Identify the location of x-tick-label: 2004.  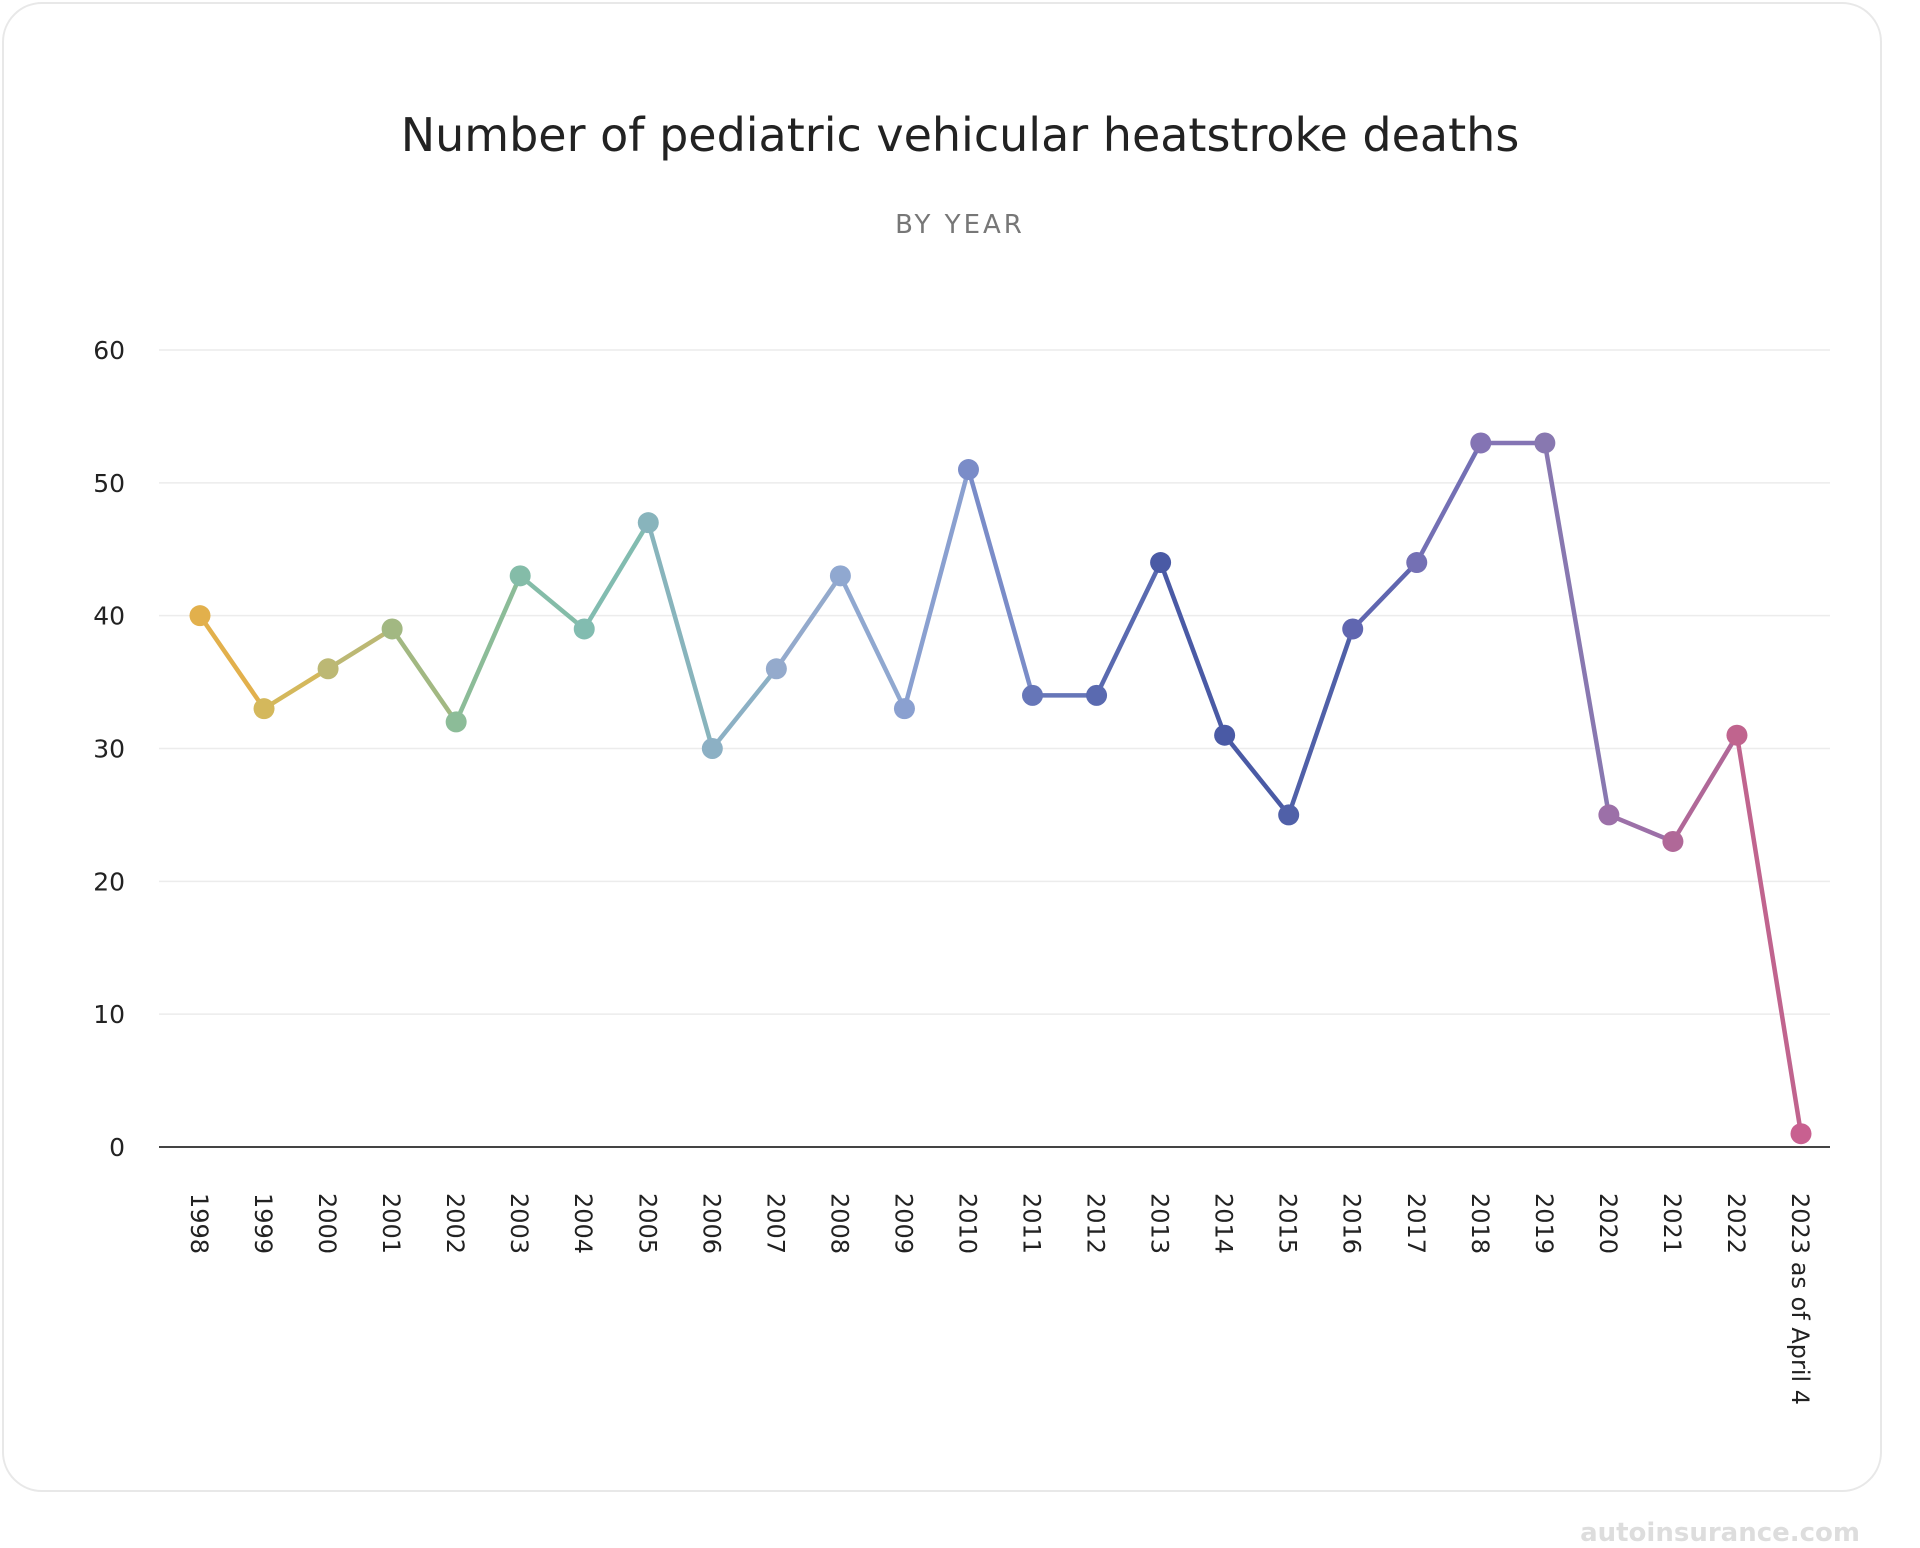
(583, 1223).